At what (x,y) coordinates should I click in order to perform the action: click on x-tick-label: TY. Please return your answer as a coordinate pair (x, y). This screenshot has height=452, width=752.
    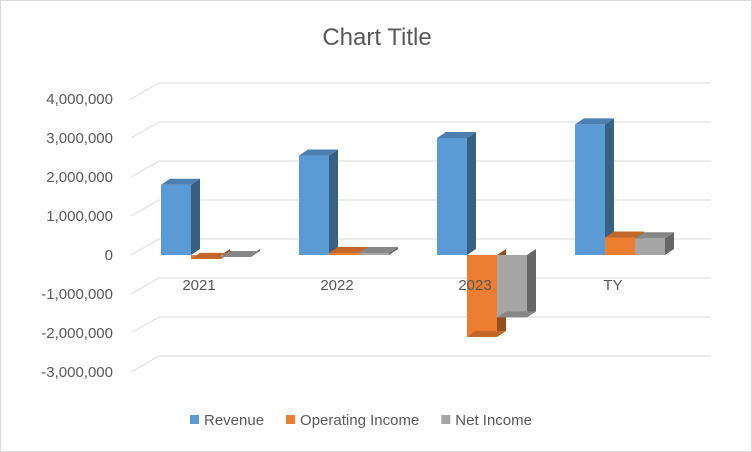
    Looking at the image, I should click on (612, 285).